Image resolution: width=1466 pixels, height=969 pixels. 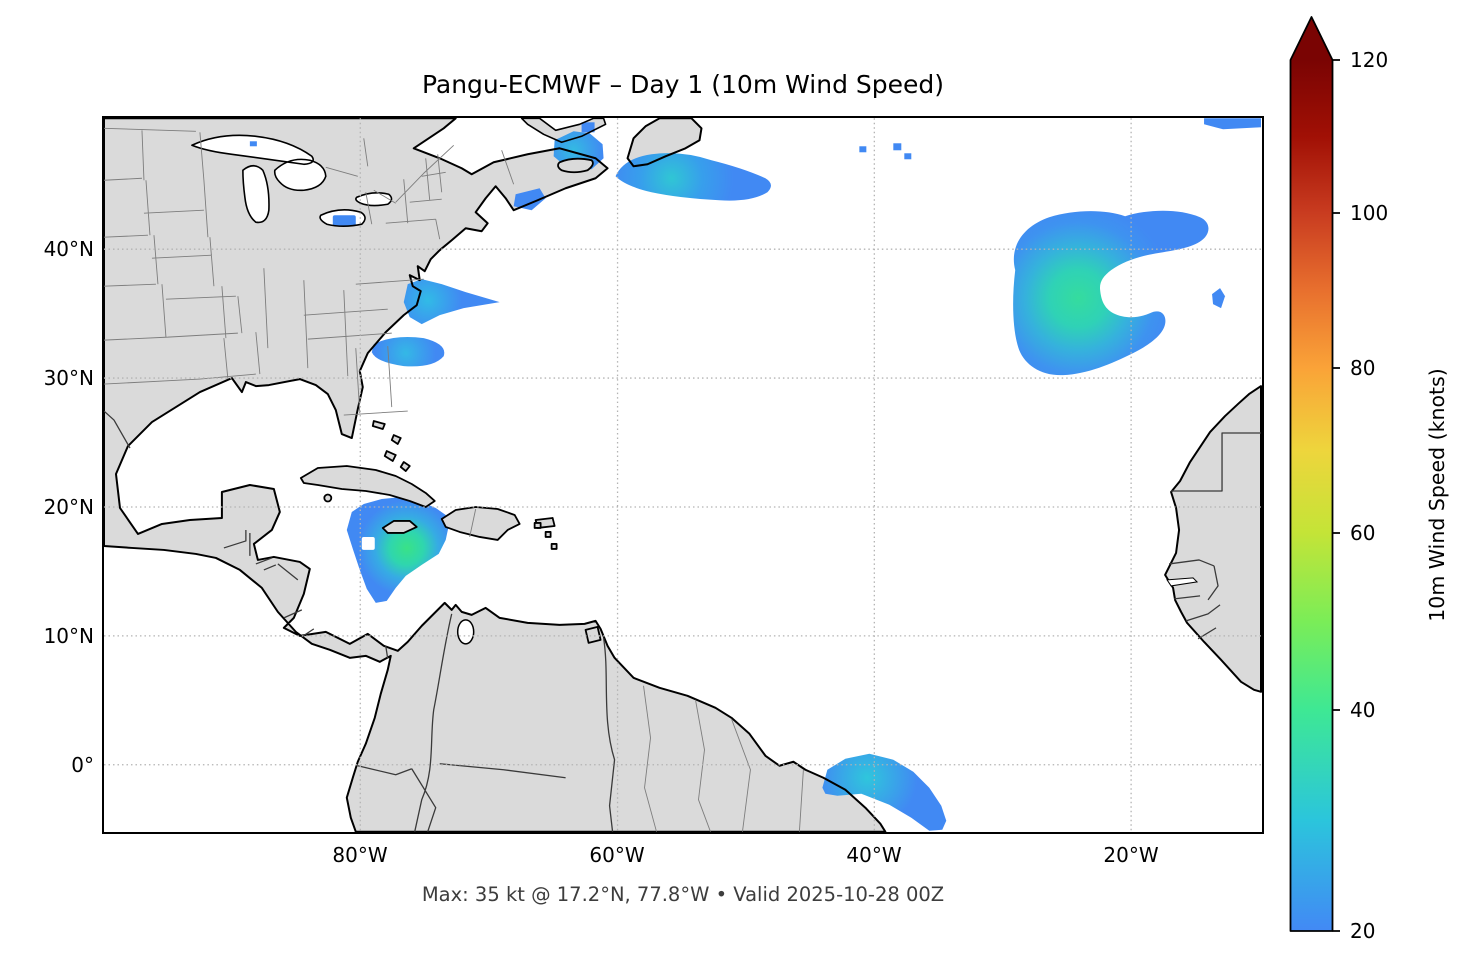 What do you see at coordinates (368, 543) in the screenshot?
I see `wind-hole-jamaica` at bounding box center [368, 543].